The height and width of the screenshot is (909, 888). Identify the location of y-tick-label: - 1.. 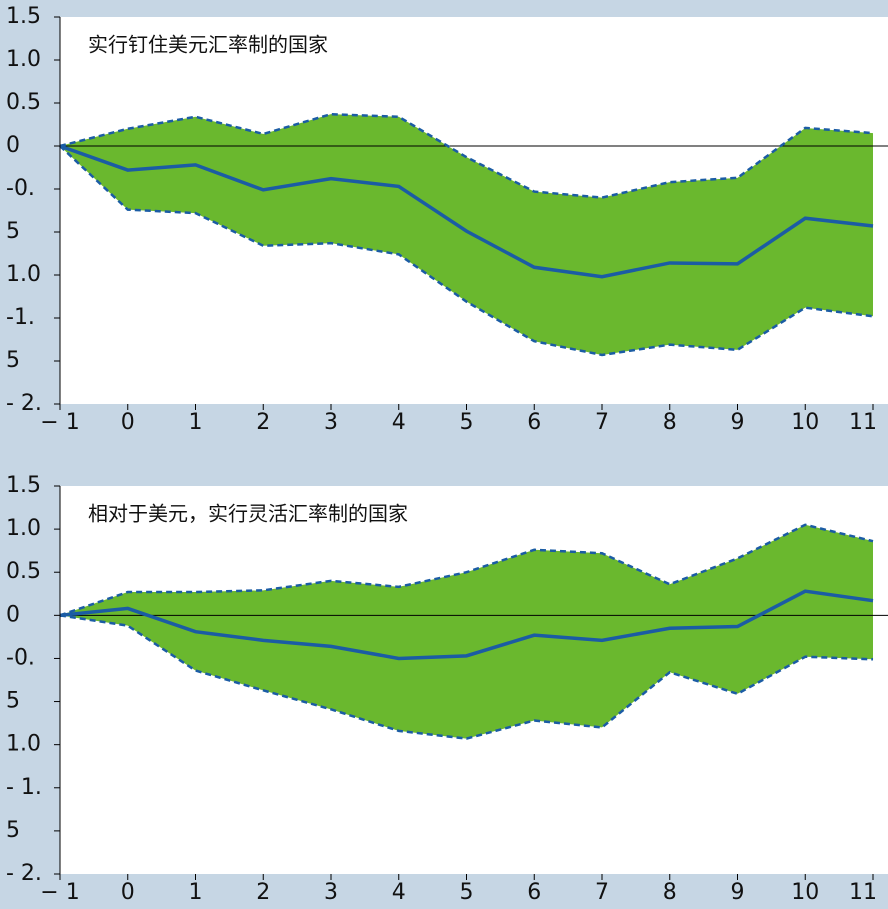
(24, 787).